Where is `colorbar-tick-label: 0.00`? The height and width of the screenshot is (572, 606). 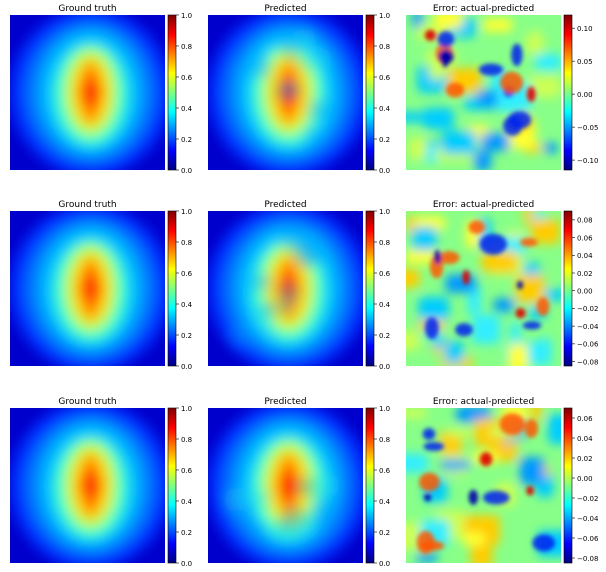
colorbar-tick-label: 0.00 is located at coordinates (585, 479).